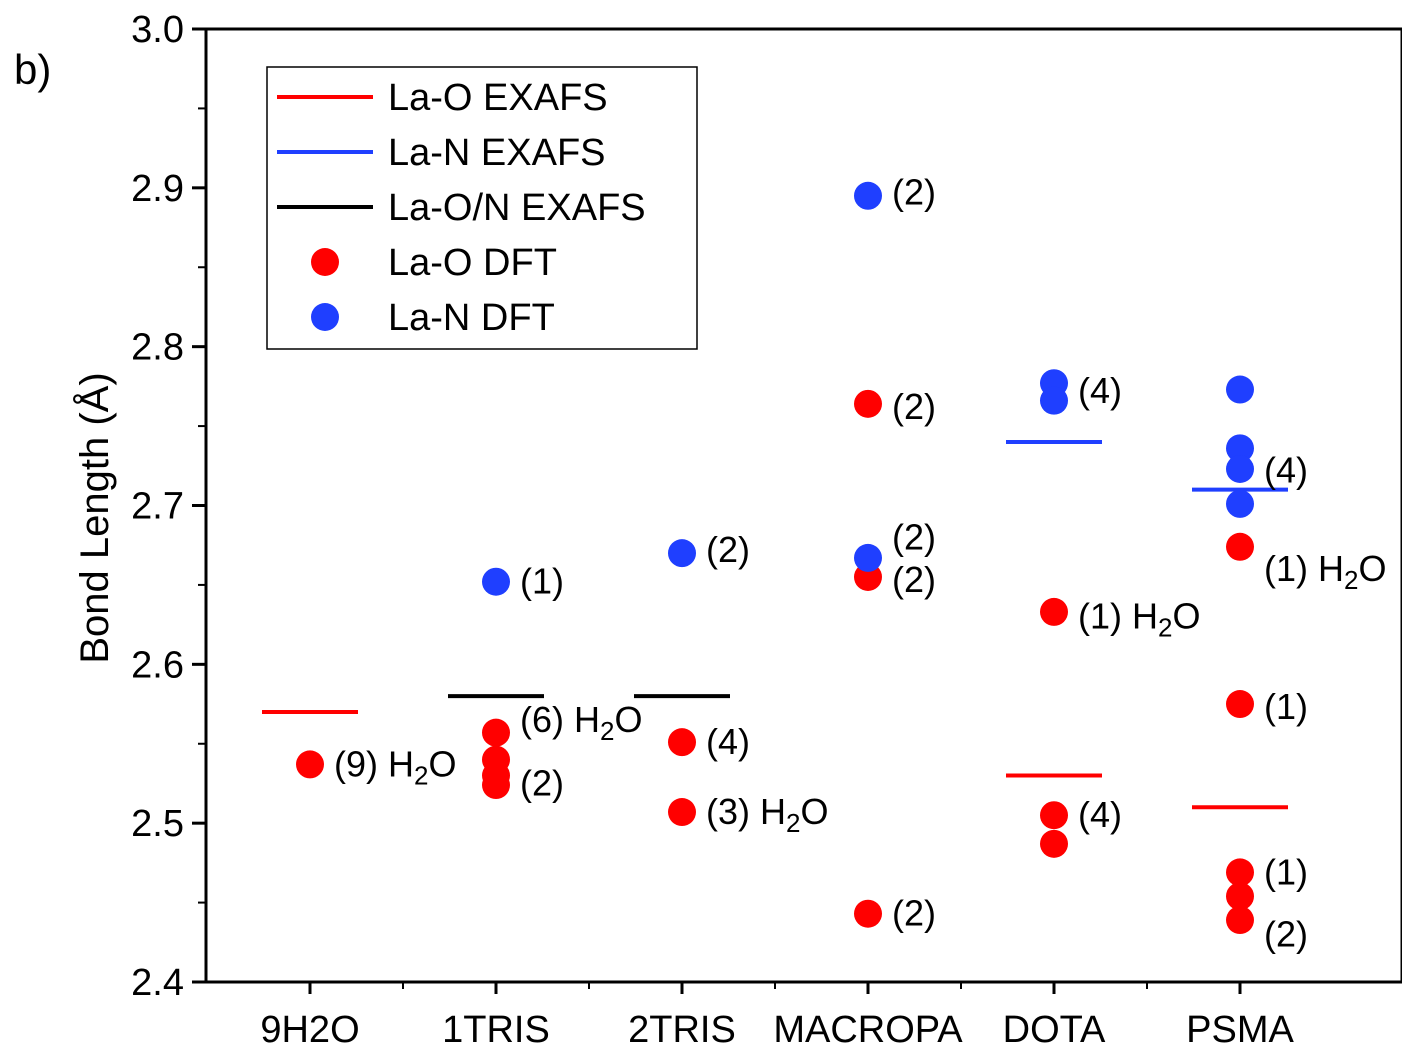  What do you see at coordinates (94, 517) in the screenshot?
I see `y-axis-label: Bond Length (Å)` at bounding box center [94, 517].